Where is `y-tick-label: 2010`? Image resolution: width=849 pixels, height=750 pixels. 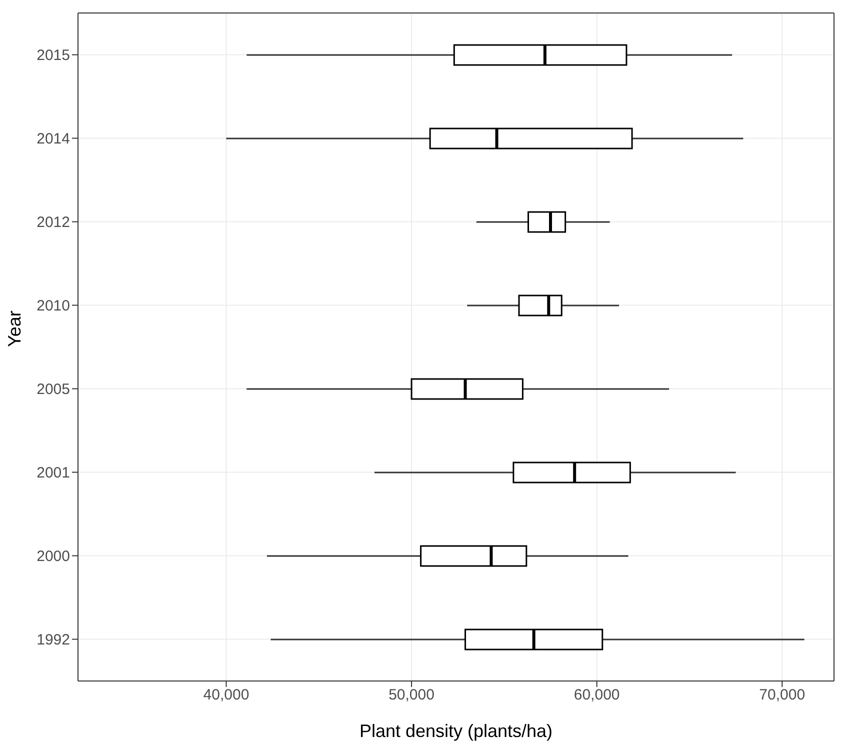
y-tick-label: 2010 is located at coordinates (53, 306).